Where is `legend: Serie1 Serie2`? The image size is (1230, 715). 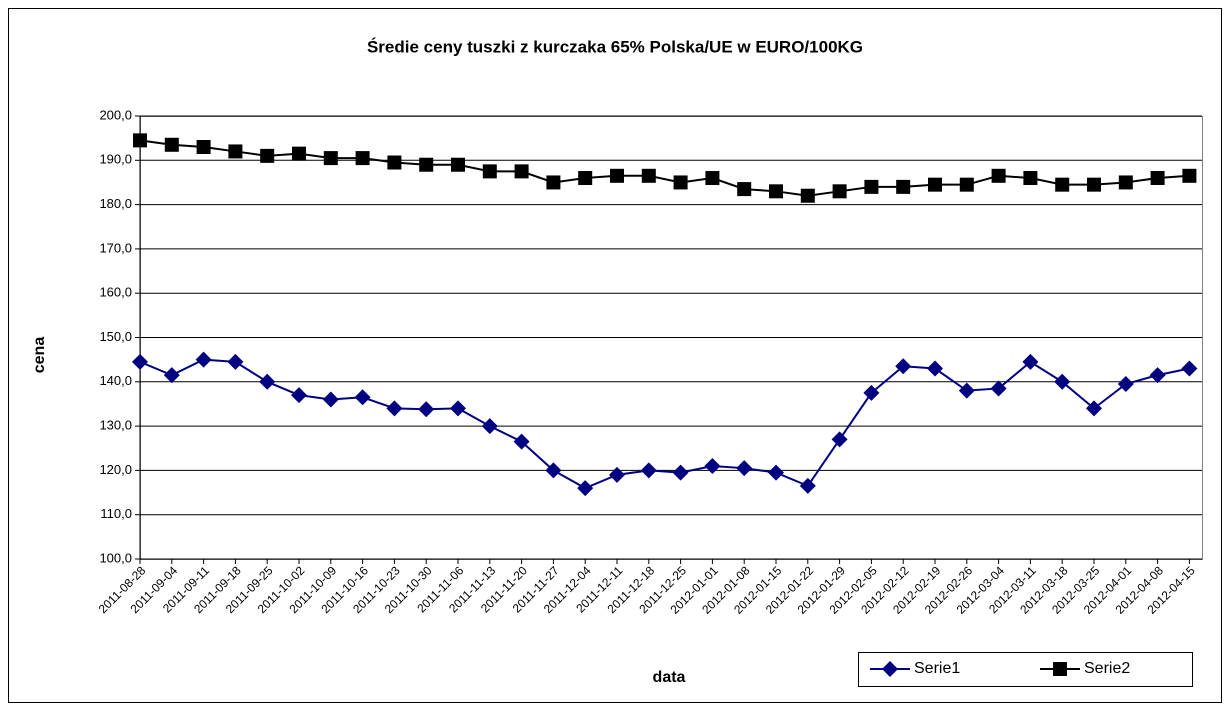
legend: Serie1 Serie2 is located at coordinates (1025, 669).